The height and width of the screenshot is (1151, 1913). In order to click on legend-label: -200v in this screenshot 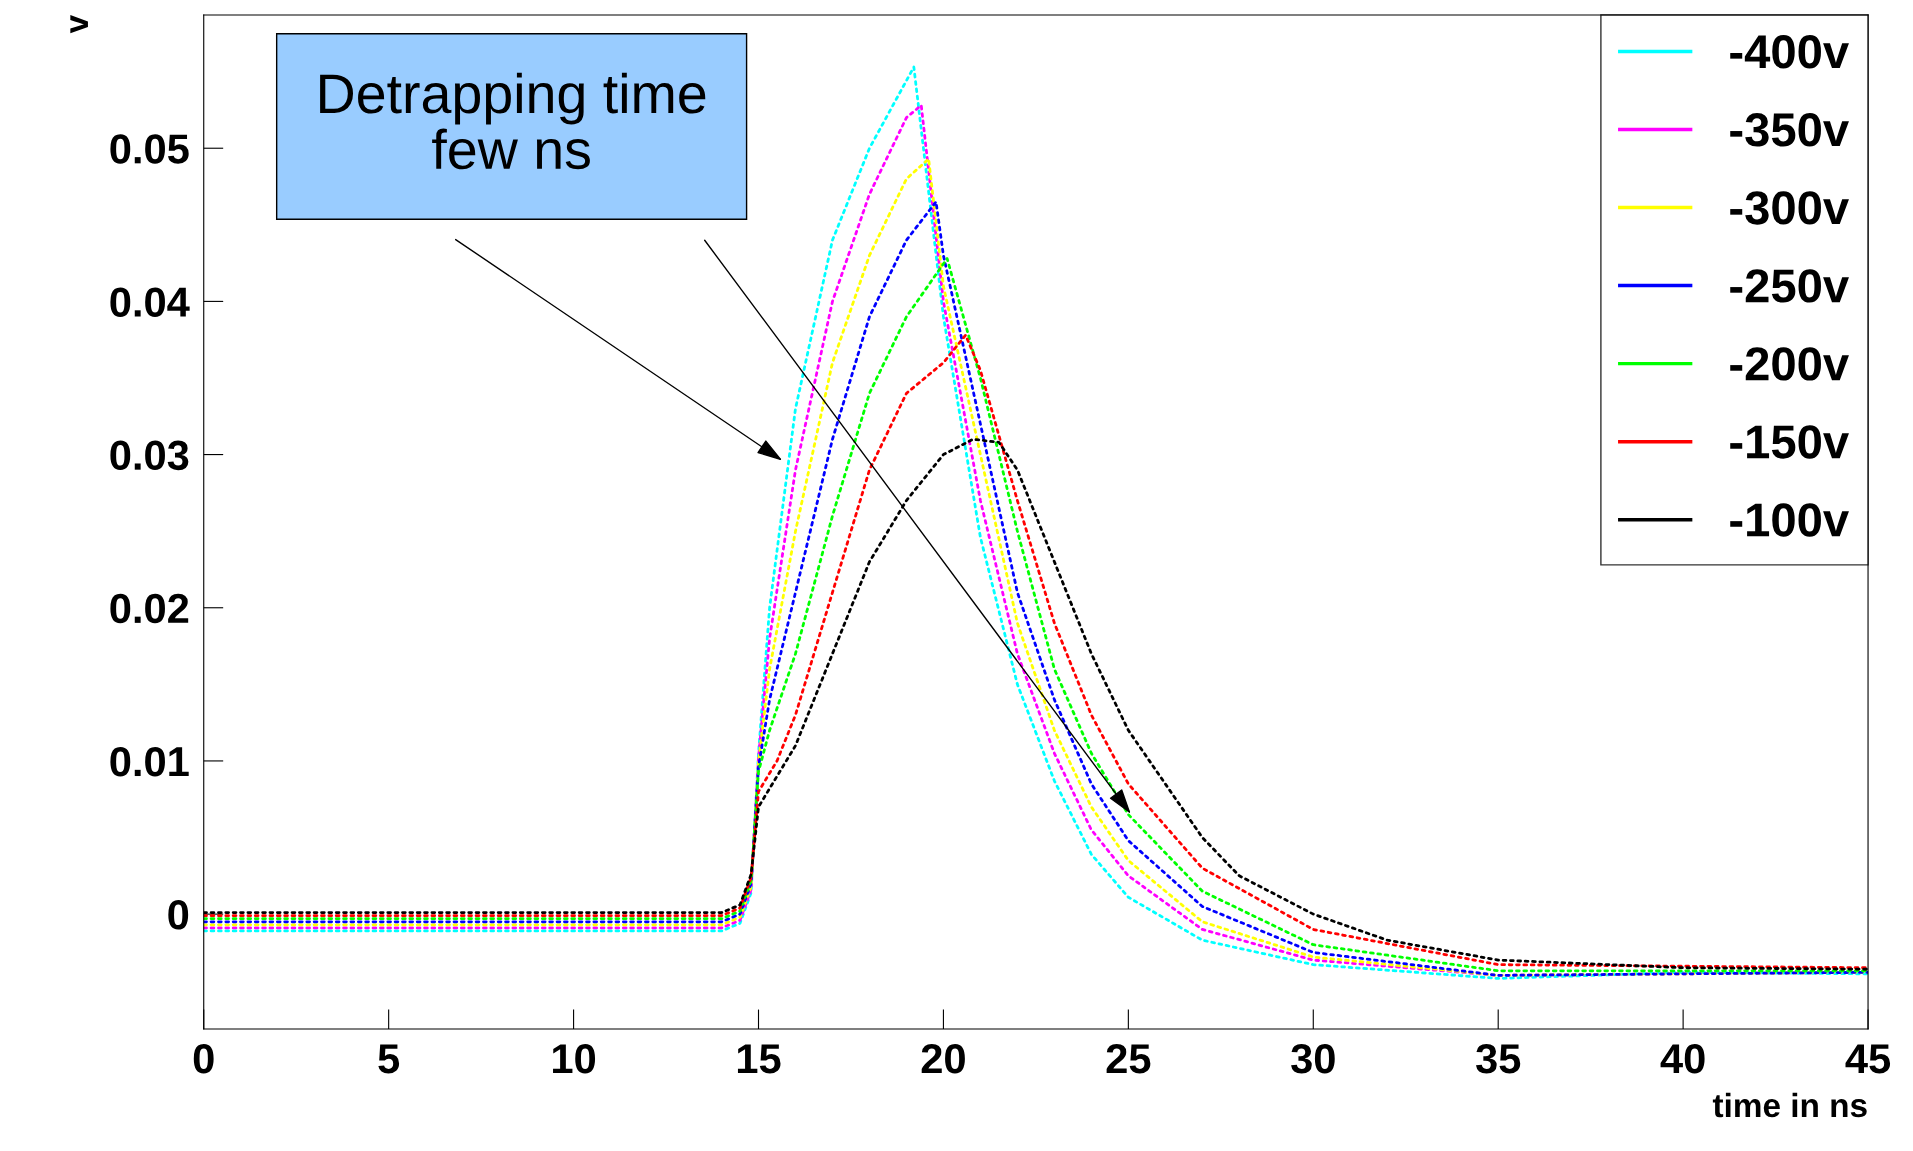, I will do `click(1789, 364)`.